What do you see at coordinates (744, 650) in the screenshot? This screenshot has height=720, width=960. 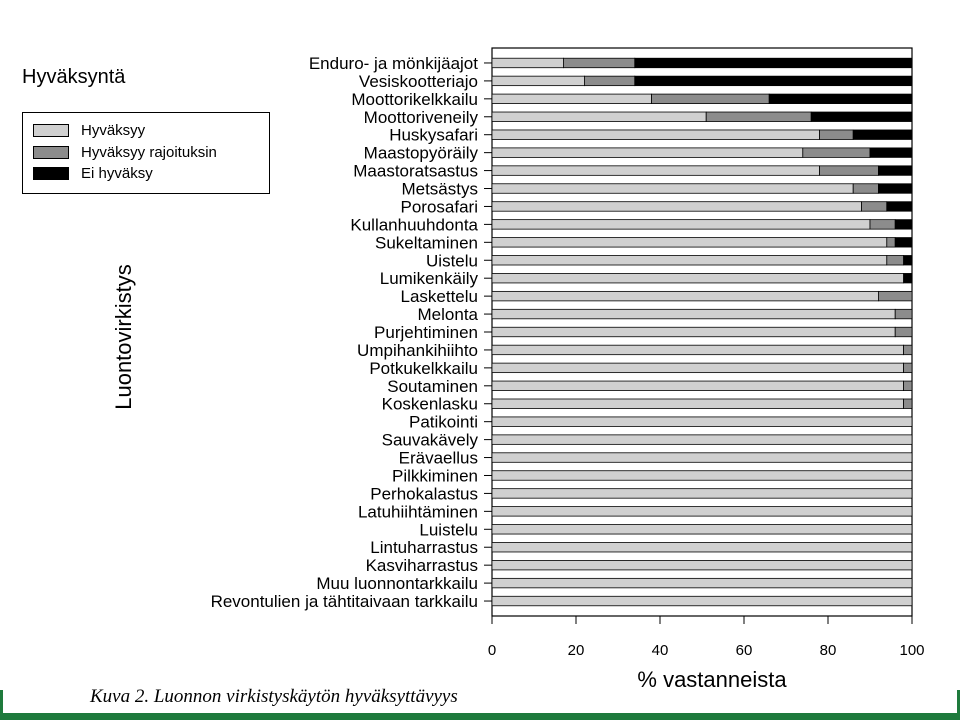 I see `x-tick-label: 60` at bounding box center [744, 650].